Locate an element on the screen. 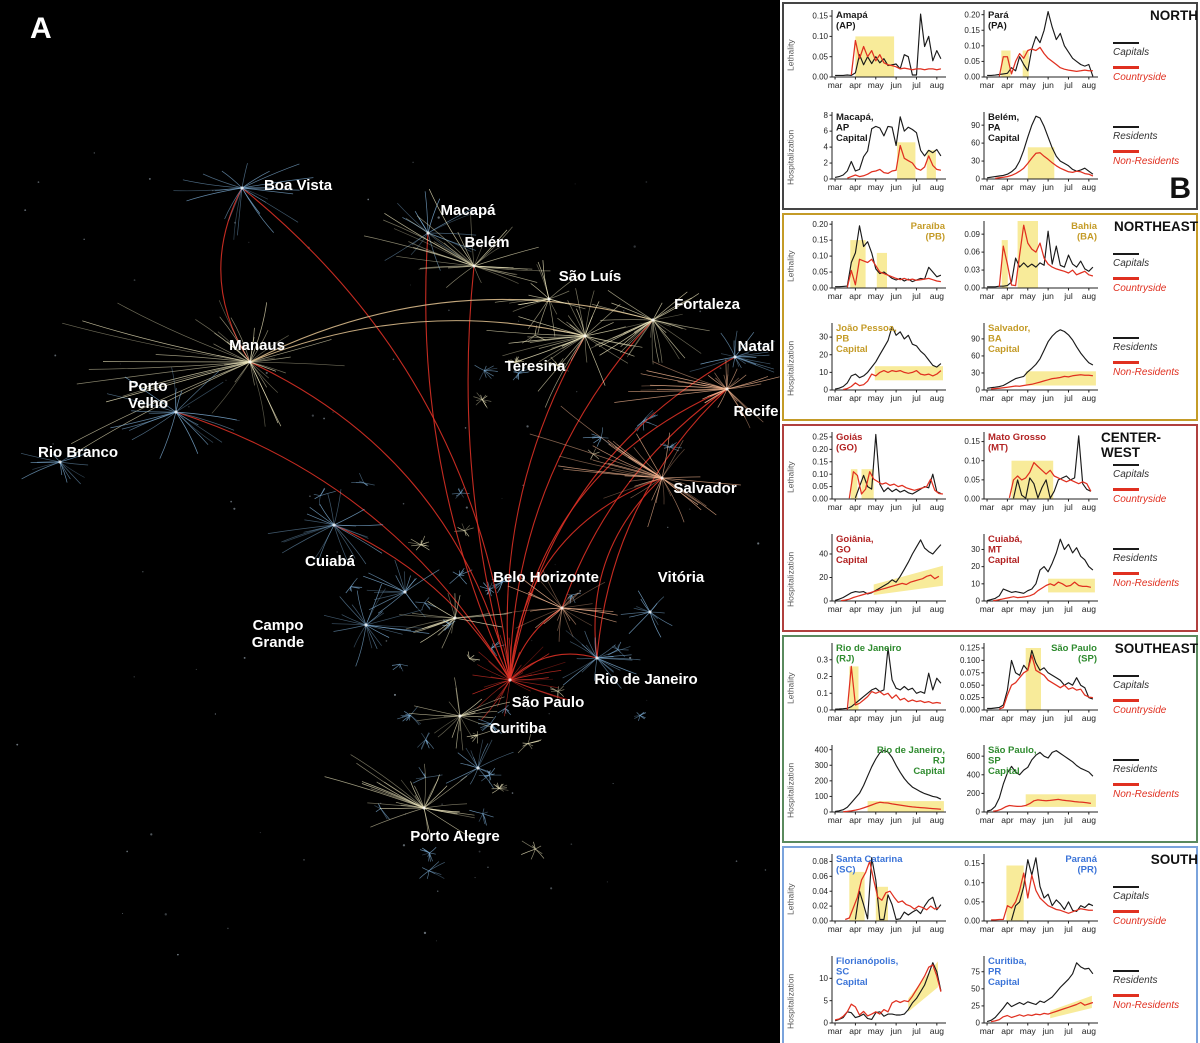 The image size is (1200, 1043). y-tick-label: 0.3 is located at coordinates (823, 659).